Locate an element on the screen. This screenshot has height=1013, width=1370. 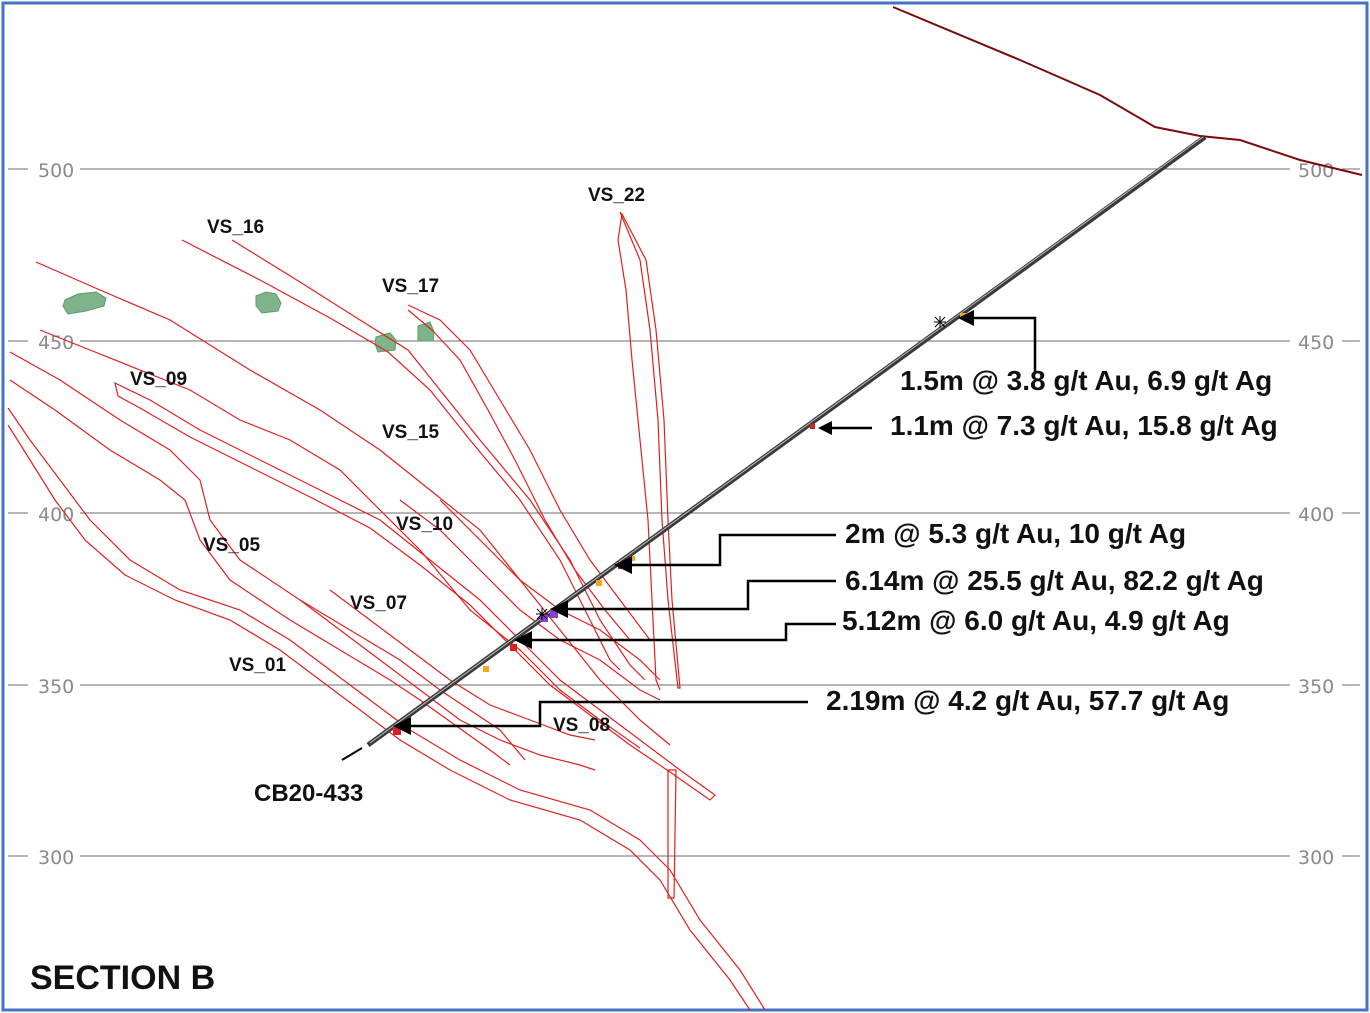
vein-label-vs16: VS_16 is located at coordinates (235, 227).